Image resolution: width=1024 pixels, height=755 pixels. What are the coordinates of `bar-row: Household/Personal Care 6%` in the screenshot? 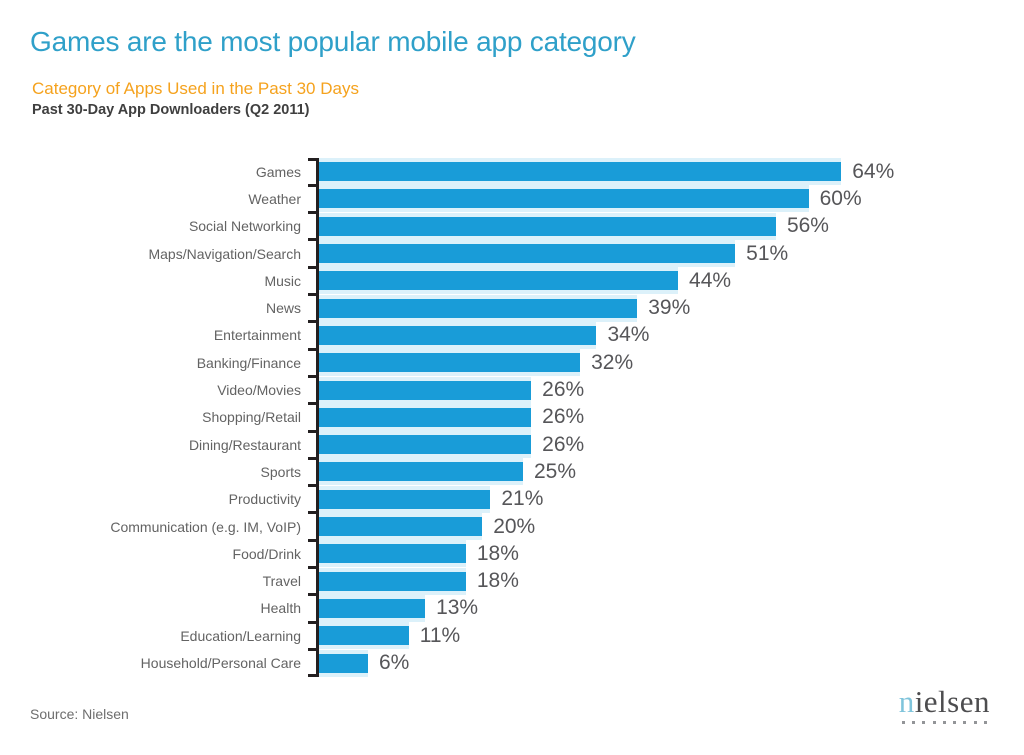 It's located at (512, 663).